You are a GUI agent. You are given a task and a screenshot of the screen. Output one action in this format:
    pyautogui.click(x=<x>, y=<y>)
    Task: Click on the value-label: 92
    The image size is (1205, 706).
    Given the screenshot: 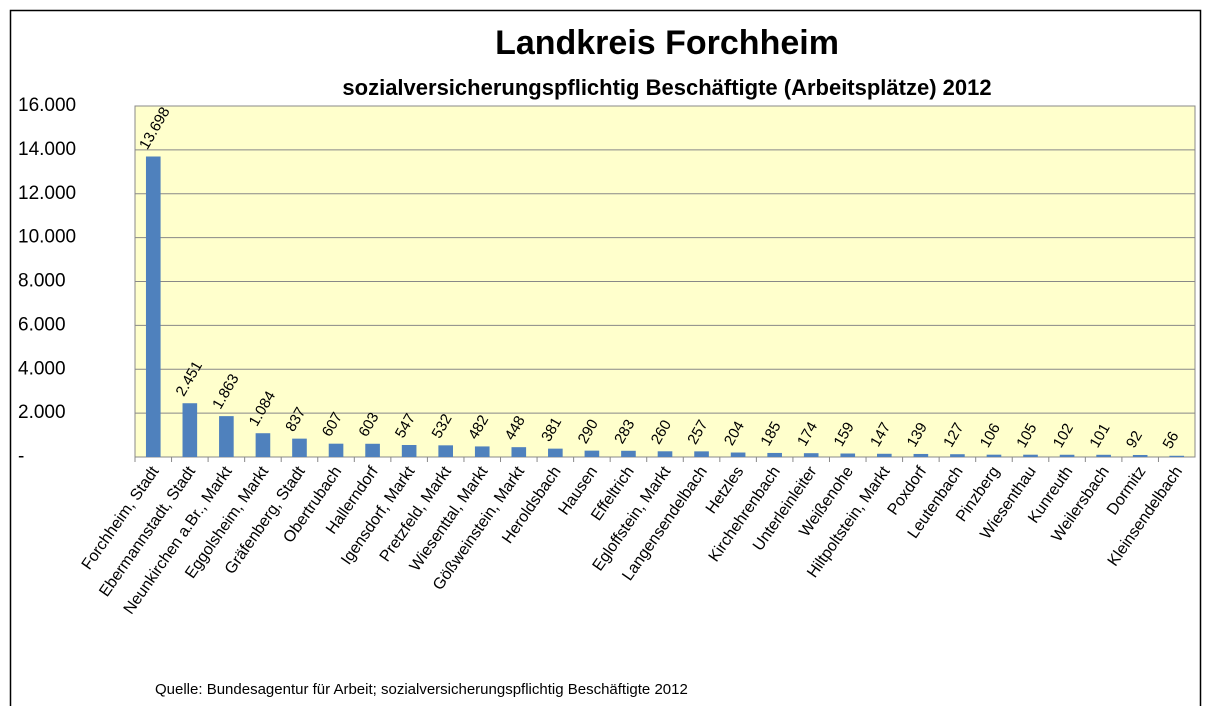 What is the action you would take?
    pyautogui.click(x=1134, y=439)
    